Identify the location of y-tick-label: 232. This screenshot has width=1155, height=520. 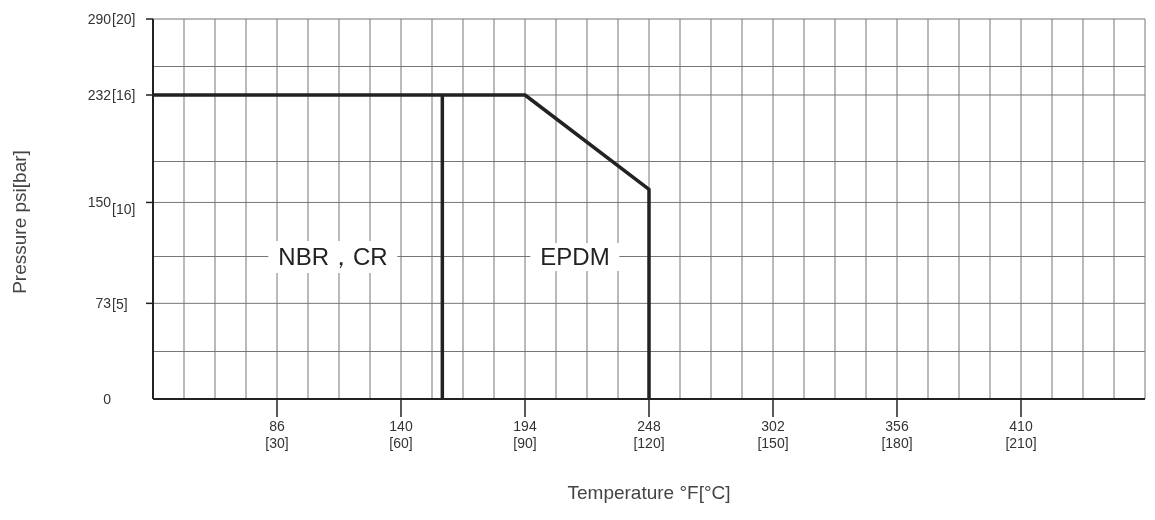
(99, 95).